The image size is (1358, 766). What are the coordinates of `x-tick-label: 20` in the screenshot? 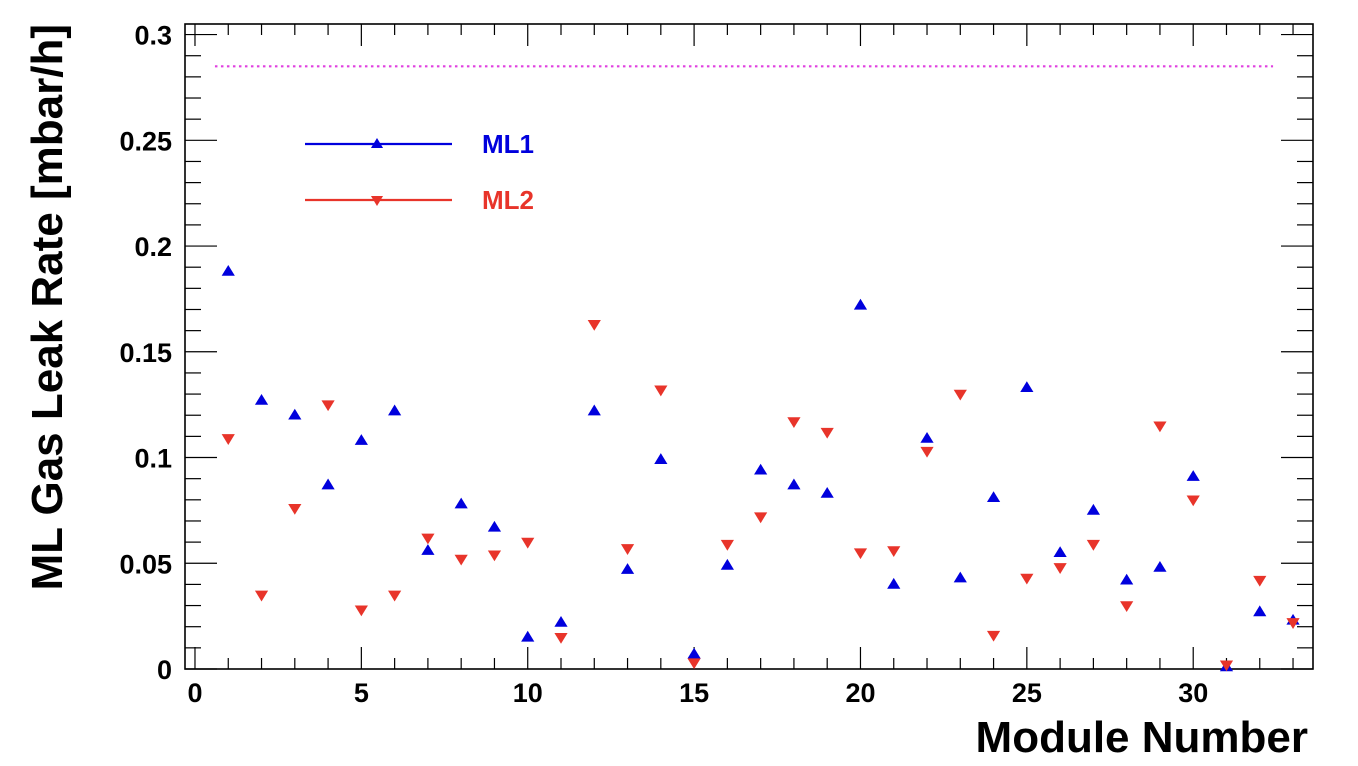 It's located at (860, 693).